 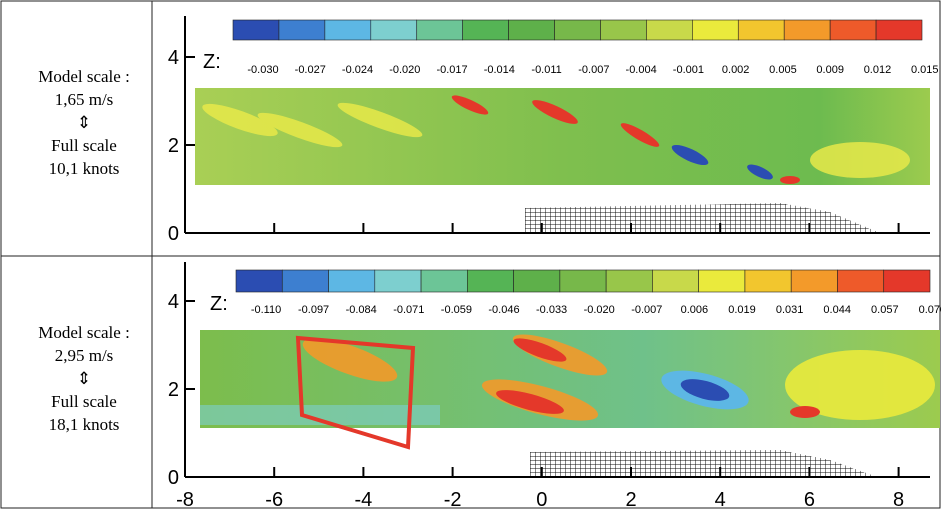 What do you see at coordinates (262, 70) in the screenshot?
I see `colorbar-level: -0.030` at bounding box center [262, 70].